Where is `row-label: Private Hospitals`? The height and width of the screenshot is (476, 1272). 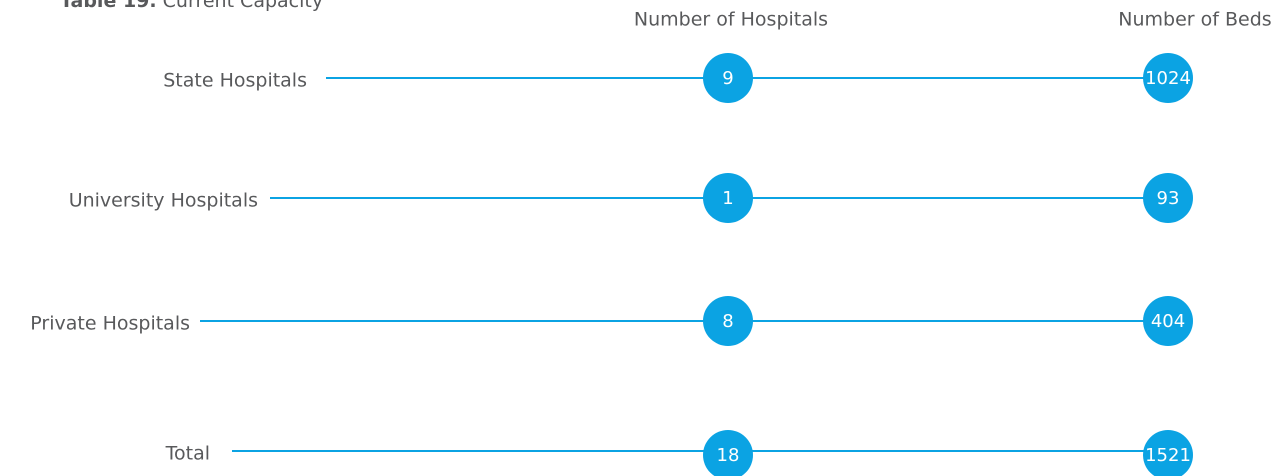
row-label: Private Hospitals is located at coordinates (110, 324).